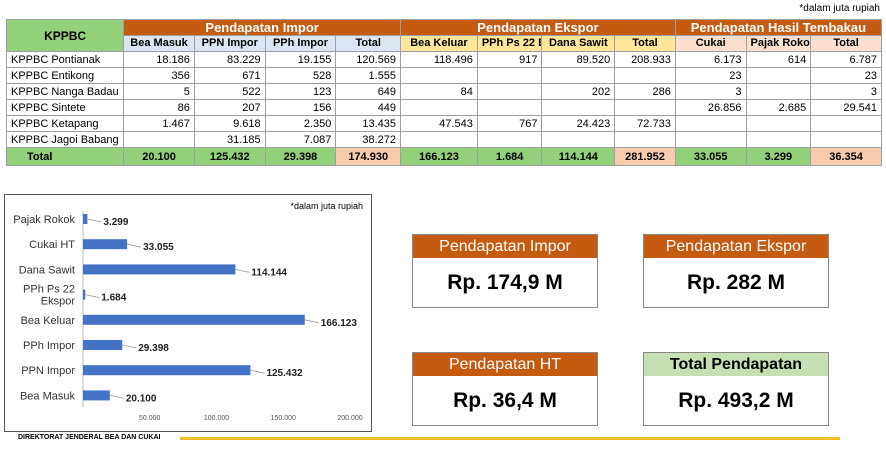 This screenshot has height=449, width=886. Describe the element at coordinates (339, 323) in the screenshot. I see `value-label: 166.123` at that location.